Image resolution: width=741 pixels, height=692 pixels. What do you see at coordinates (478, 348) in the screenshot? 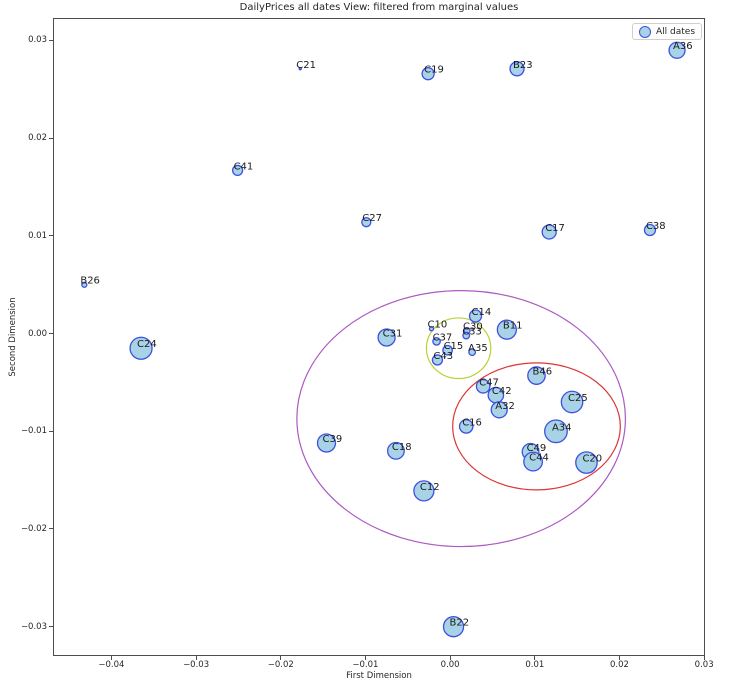
I see `data-point-label-A35: A35` at bounding box center [478, 348].